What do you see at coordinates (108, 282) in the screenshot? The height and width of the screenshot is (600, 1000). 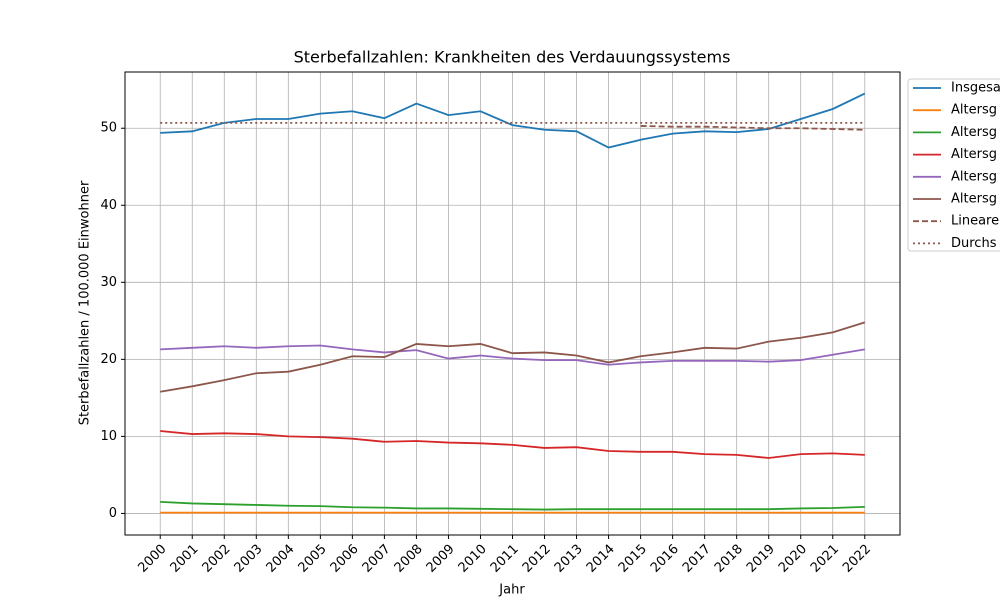 I see `y-tick-label: 30` at bounding box center [108, 282].